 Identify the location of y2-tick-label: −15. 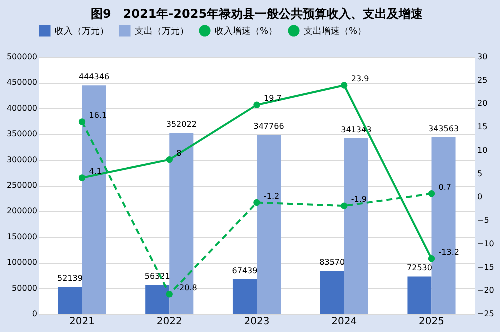
(486, 267).